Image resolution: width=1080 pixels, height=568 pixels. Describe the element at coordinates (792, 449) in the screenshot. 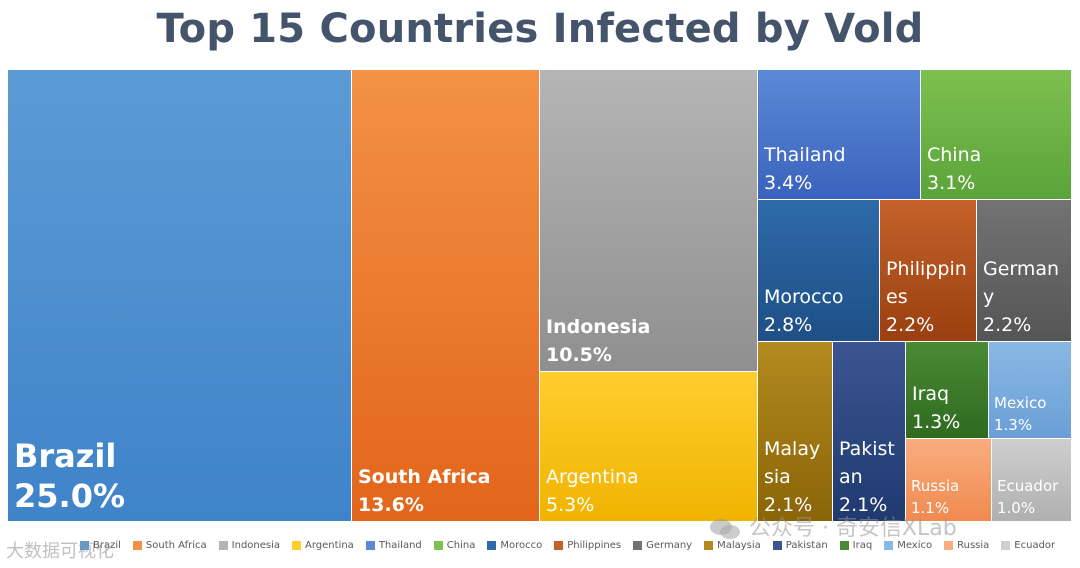

I see `tile-name-label: Malay` at that location.